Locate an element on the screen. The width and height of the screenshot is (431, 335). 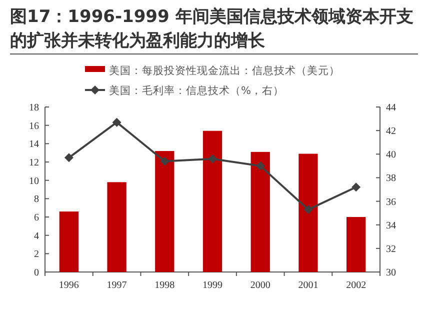
y-tick-label: 14 is located at coordinates (34, 144).